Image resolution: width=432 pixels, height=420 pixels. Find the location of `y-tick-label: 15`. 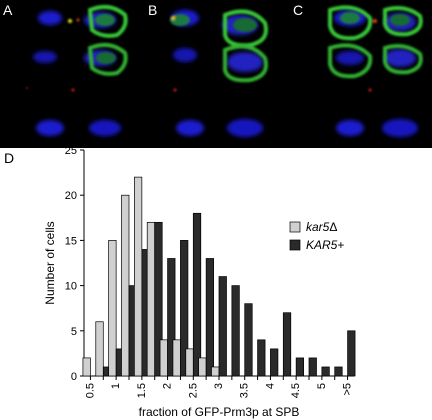

y-tick-label: 15 is located at coordinates (71, 241).